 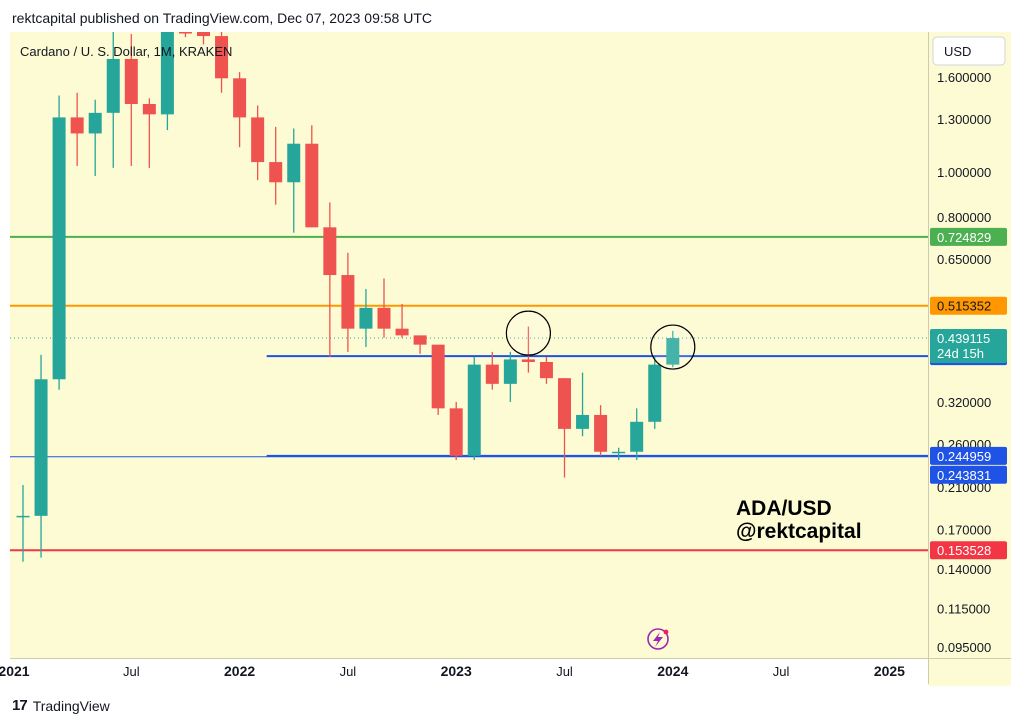 What do you see at coordinates (964, 402) in the screenshot?
I see `price-tick: 0.320000` at bounding box center [964, 402].